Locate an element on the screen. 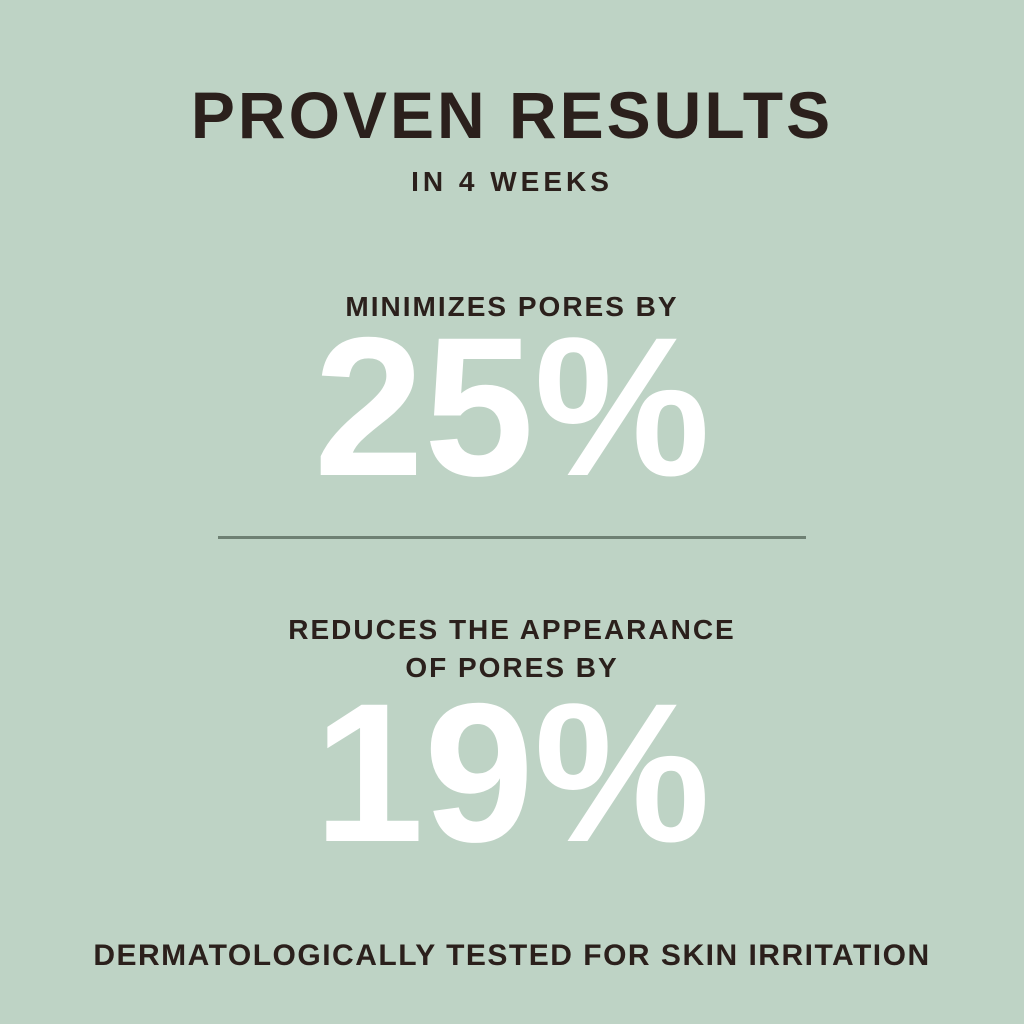 Image resolution: width=1024 pixels, height=1024 pixels. stat-1-value: 25% is located at coordinates (512, 406).